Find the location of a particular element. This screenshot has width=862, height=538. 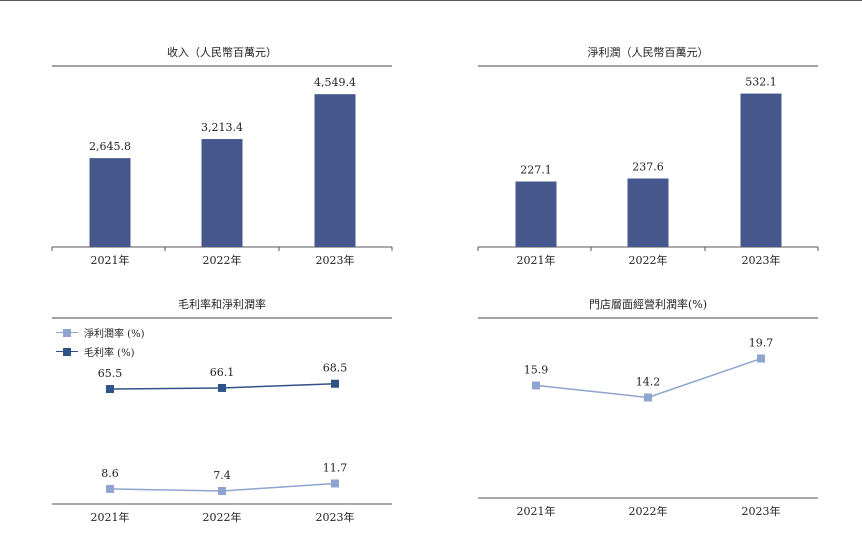

legend-swatch-gross-margin is located at coordinates (67, 351).